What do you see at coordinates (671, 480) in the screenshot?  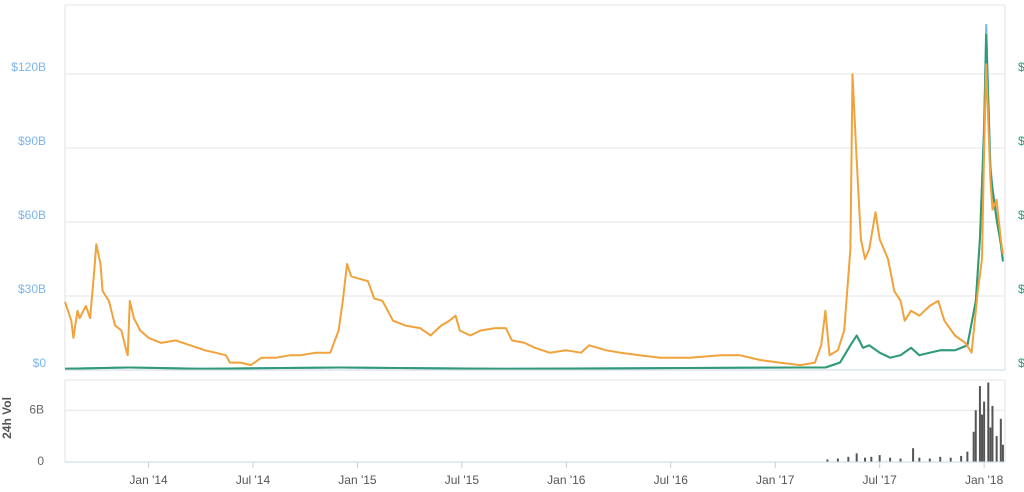 I see `x-tick-label: Jul '16` at bounding box center [671, 480].